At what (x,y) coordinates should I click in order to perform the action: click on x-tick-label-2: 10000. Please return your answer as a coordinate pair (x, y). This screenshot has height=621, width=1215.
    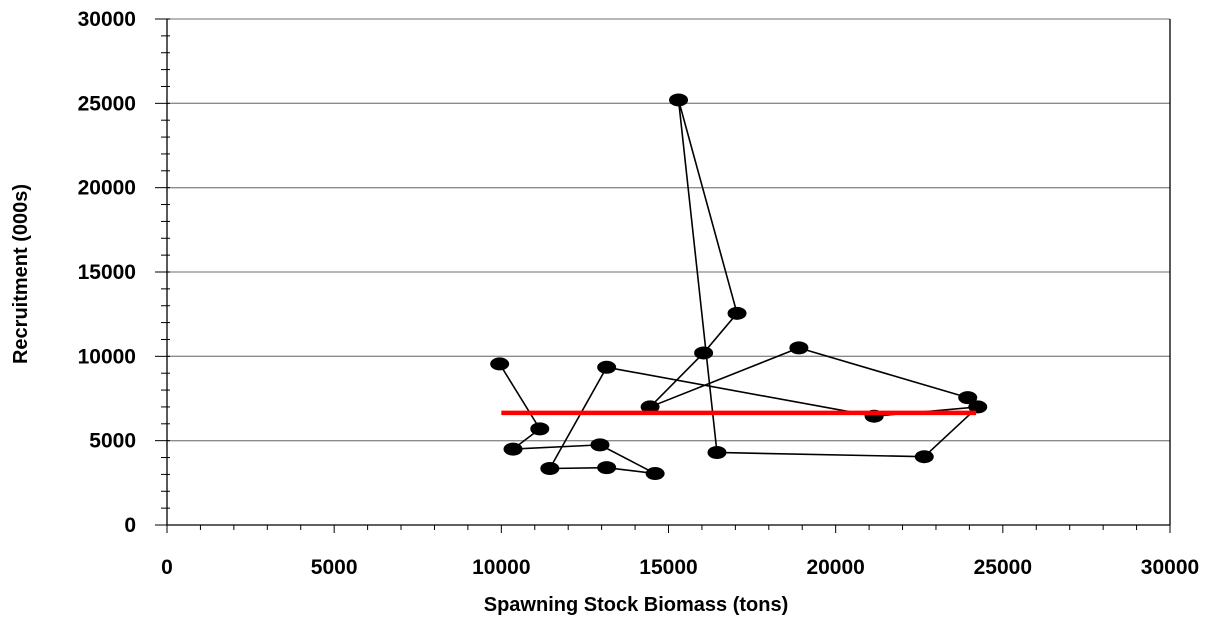
    Looking at the image, I should click on (501, 567).